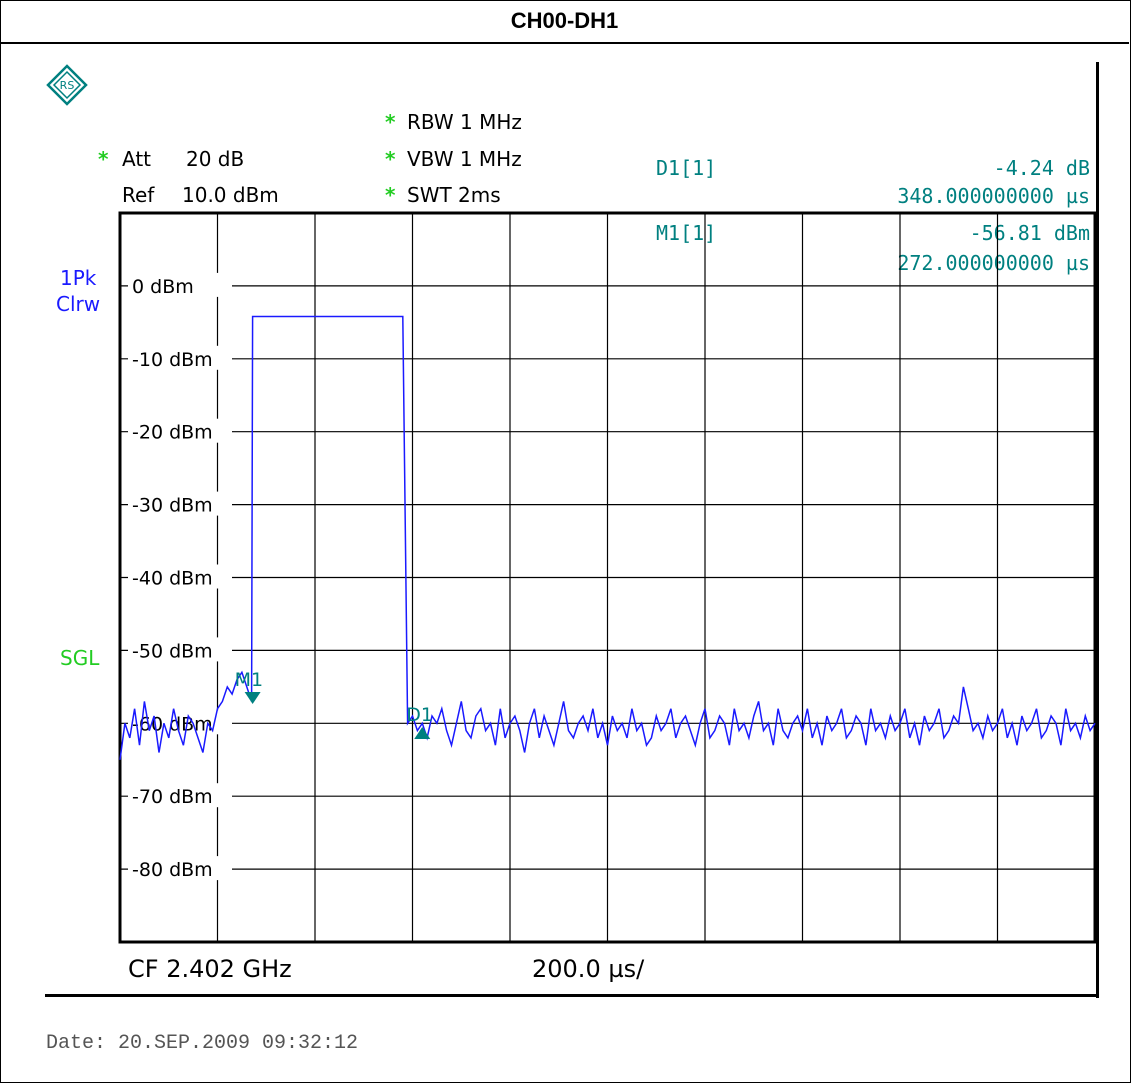 The width and height of the screenshot is (1131, 1083). Describe the element at coordinates (252, 698) in the screenshot. I see `marker-m1-triangle` at that location.